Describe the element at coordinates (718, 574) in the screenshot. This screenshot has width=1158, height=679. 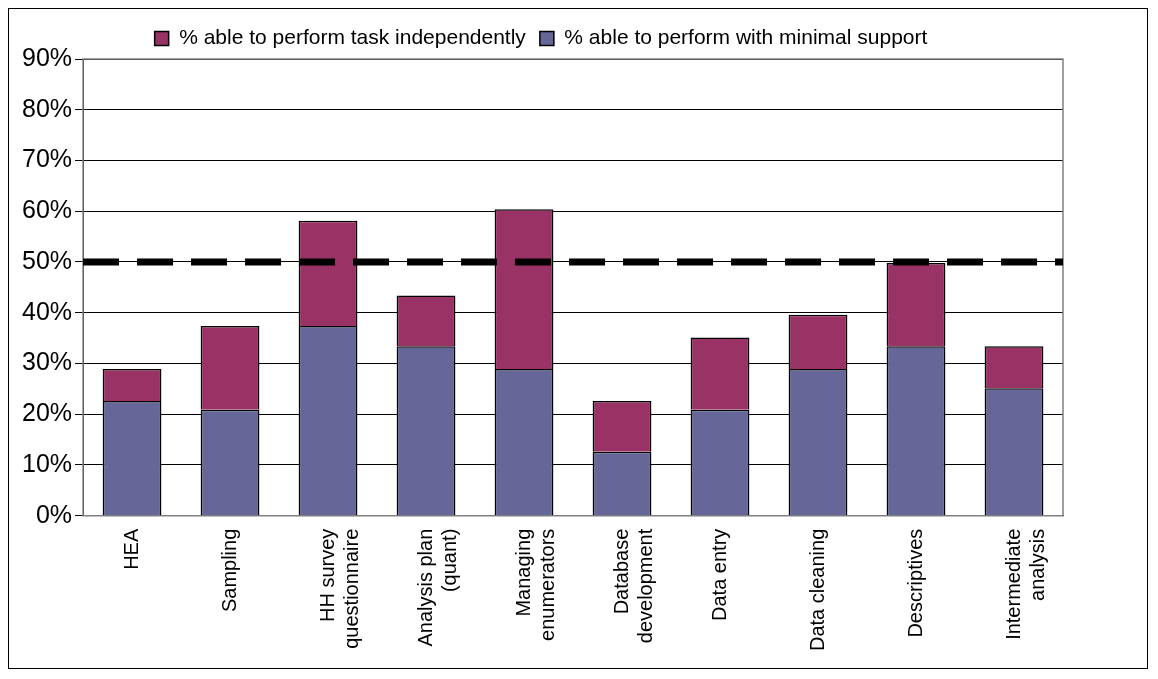
I see `x-tick-label: Data entry` at that location.